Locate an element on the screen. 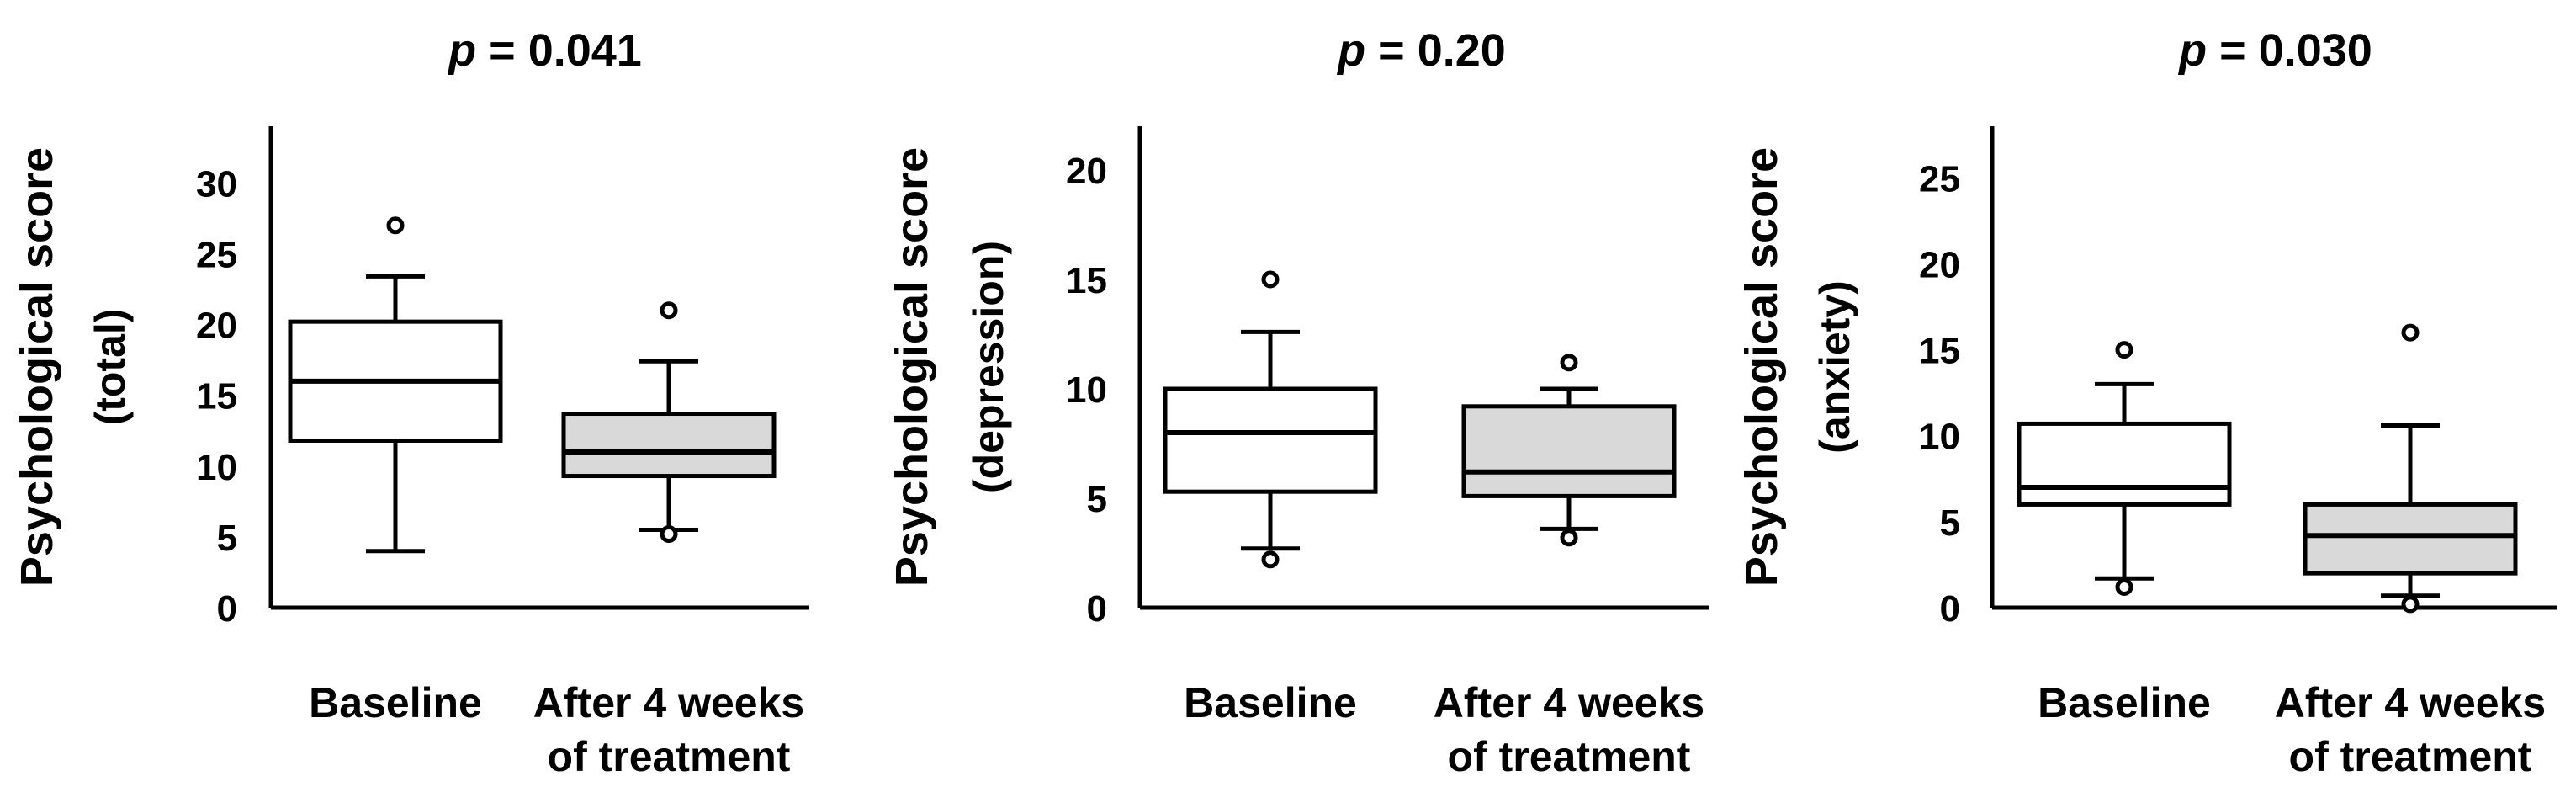 The image size is (2576, 808). y-tick-label: 30 is located at coordinates (217, 184).